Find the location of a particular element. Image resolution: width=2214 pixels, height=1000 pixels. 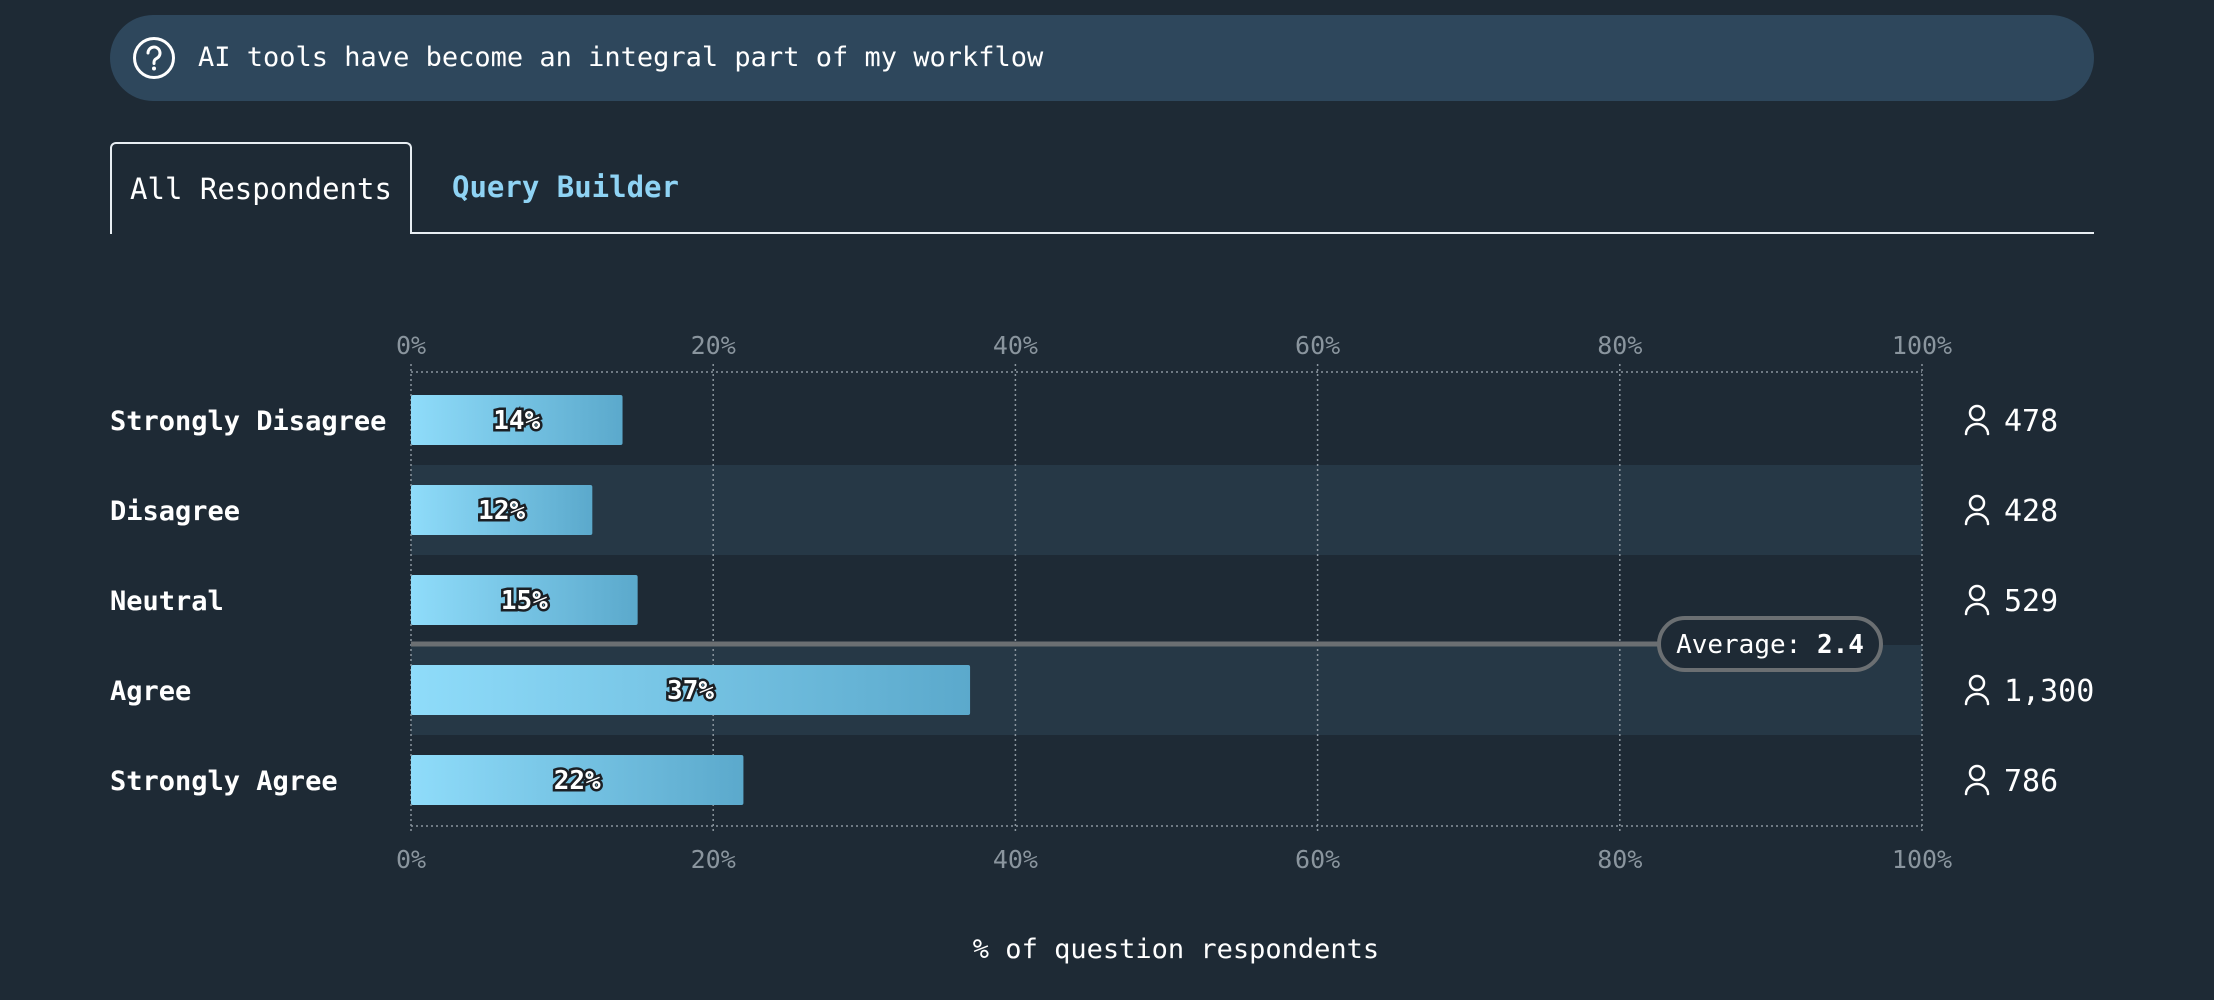

bar-value-label: 22% is located at coordinates (577, 781).